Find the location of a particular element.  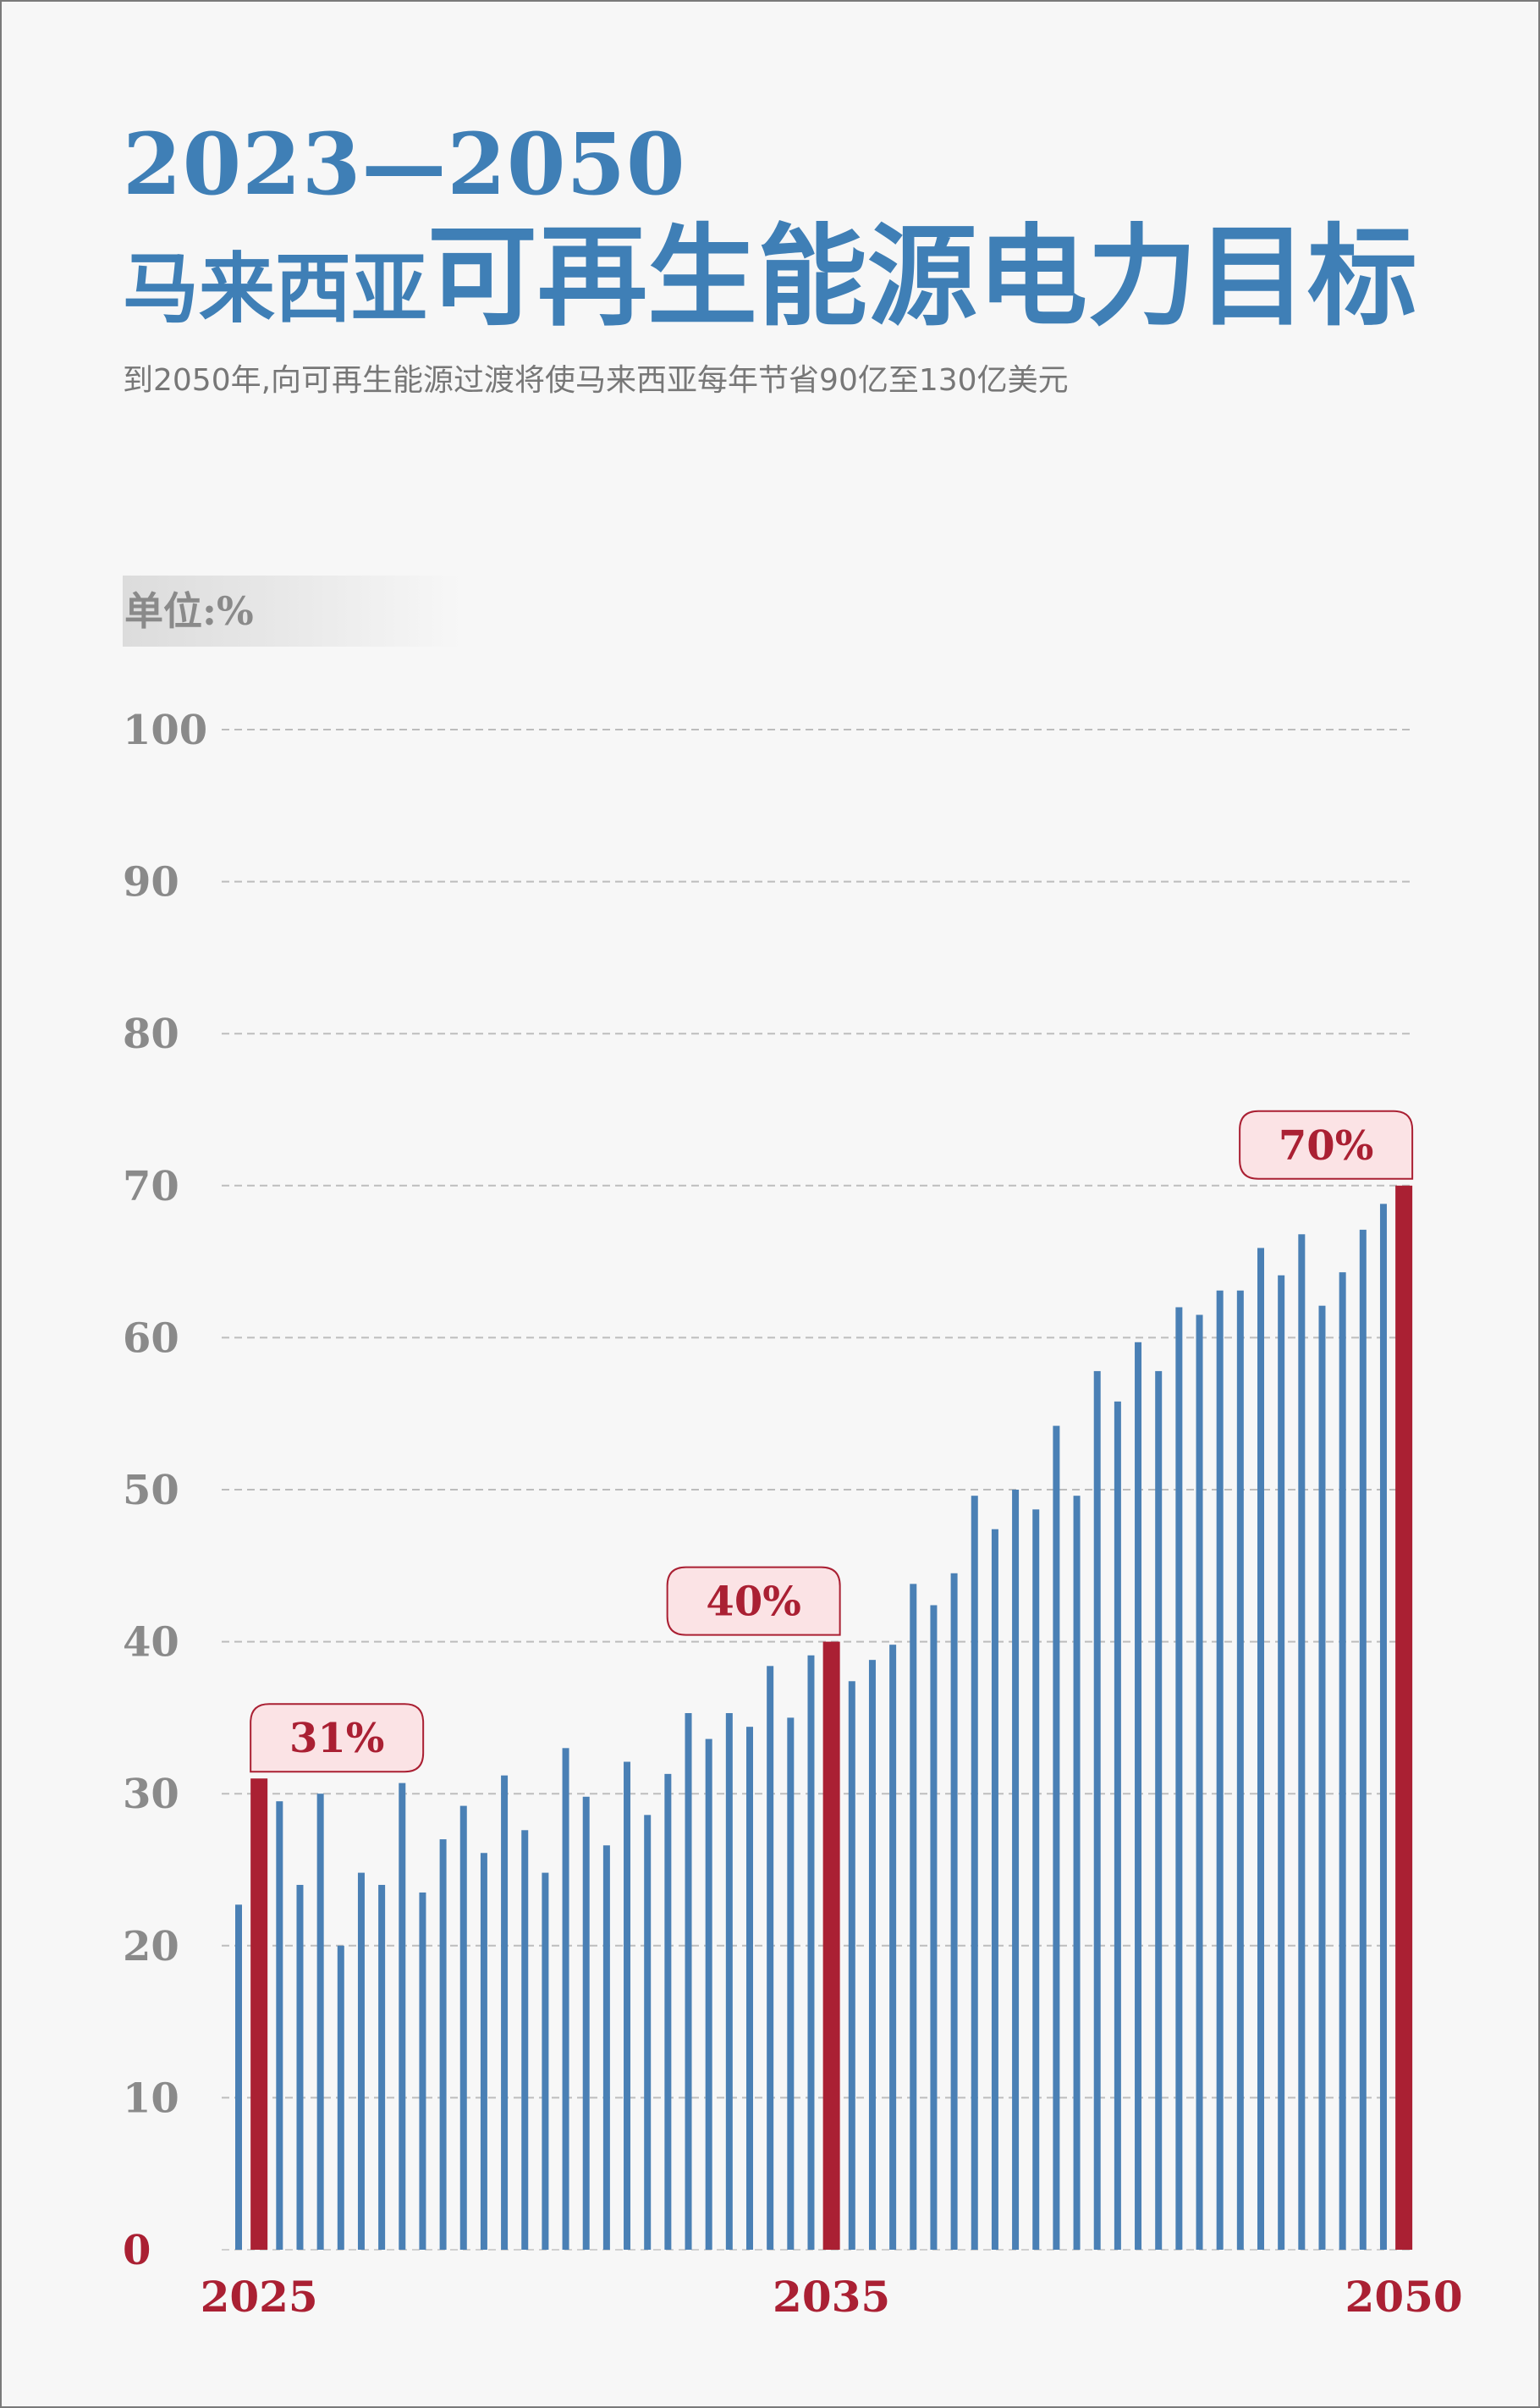

x-axis-ticks: 2025 2035 2050 is located at coordinates (832, 2297).